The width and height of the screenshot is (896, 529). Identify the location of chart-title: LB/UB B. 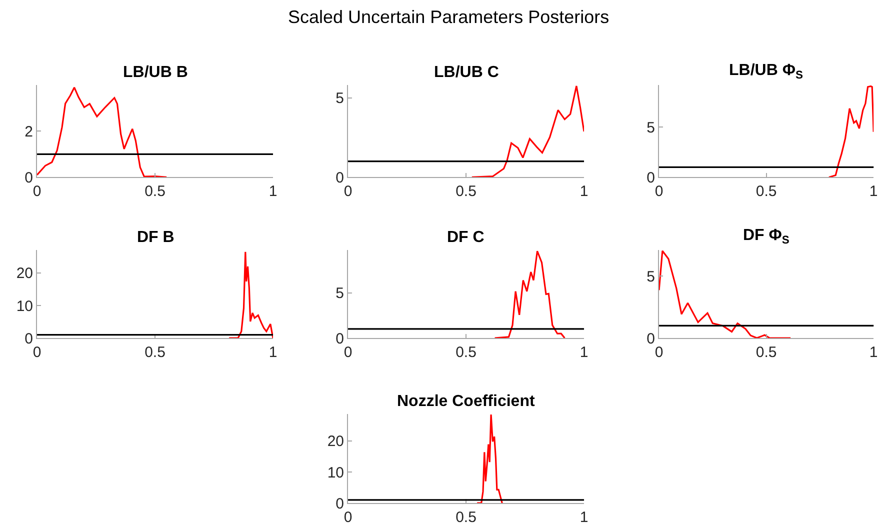
(155, 72).